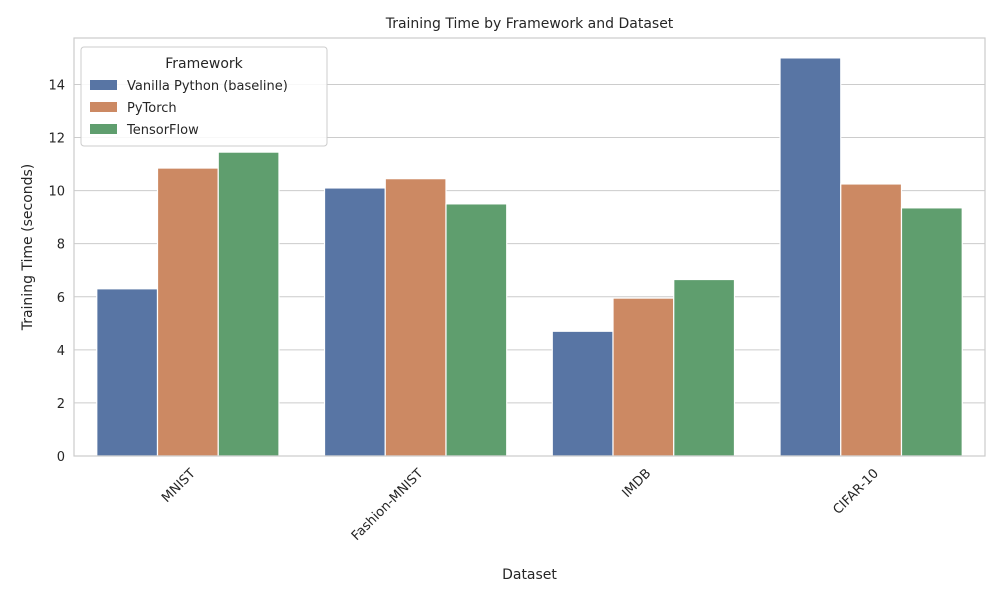 The height and width of the screenshot is (600, 1000). Describe the element at coordinates (207, 86) in the screenshot. I see `legend-entry: Vanilla Python (baseline)` at that location.